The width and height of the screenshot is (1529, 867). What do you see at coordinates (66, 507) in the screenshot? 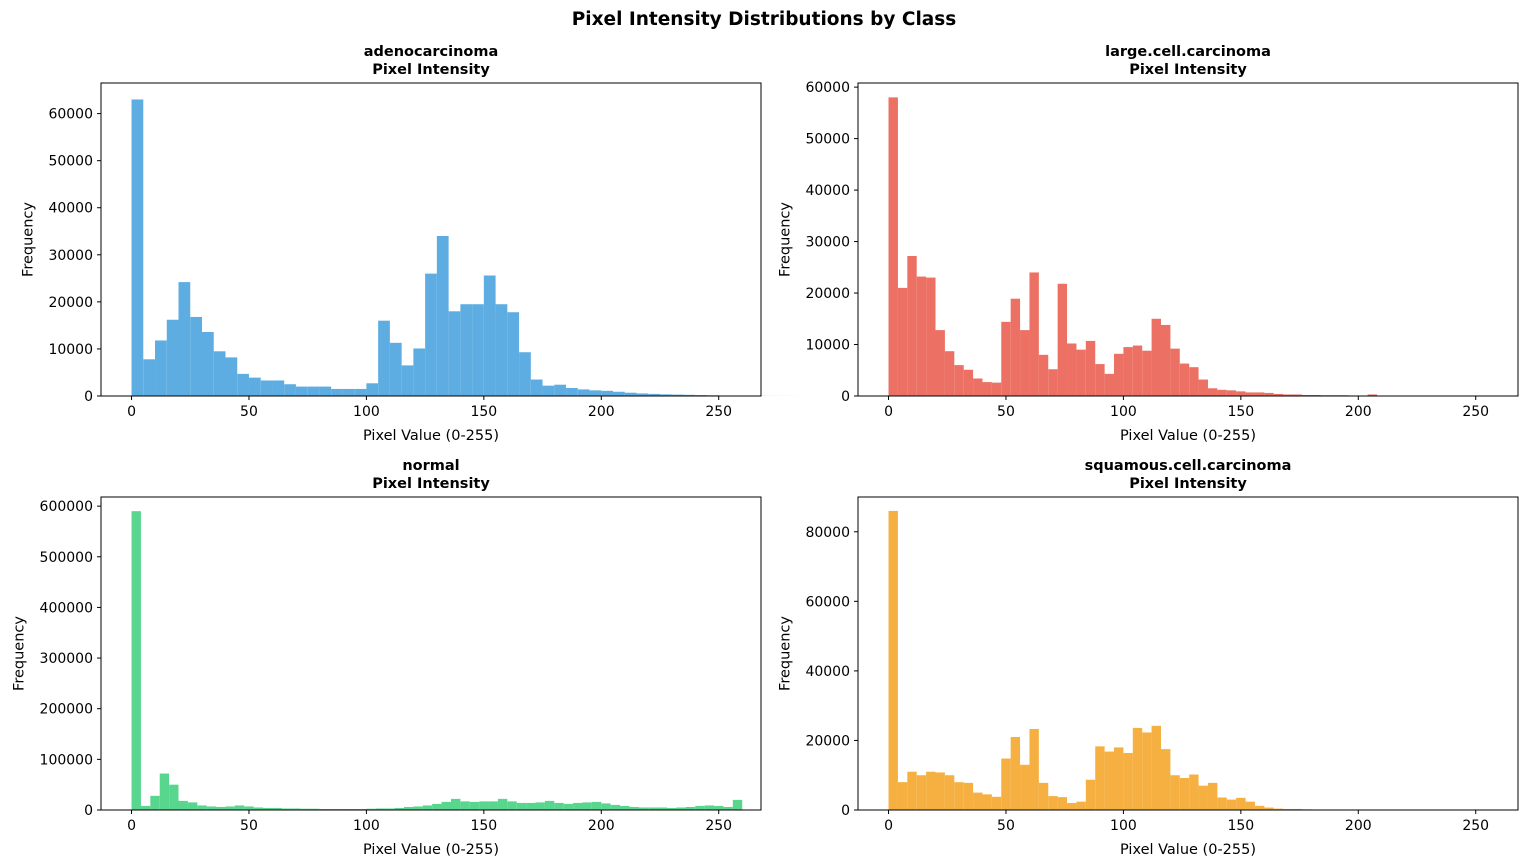
I see `y-tick-label: 600000` at bounding box center [66, 507].